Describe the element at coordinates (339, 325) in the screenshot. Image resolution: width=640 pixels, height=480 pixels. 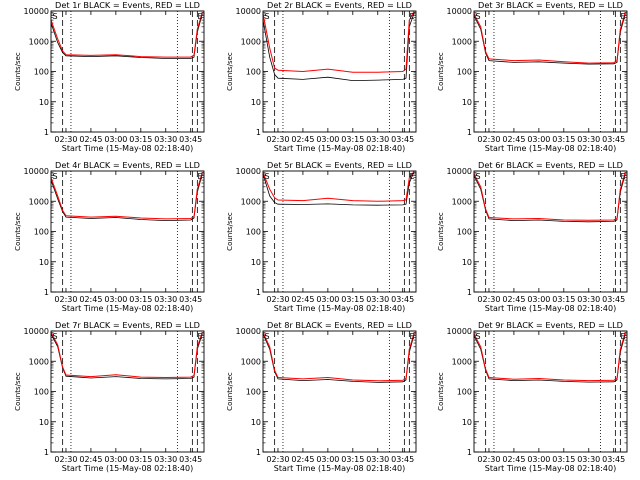
I see `chart-title: Det 8r BLACK = Events, RED = LLD` at that location.